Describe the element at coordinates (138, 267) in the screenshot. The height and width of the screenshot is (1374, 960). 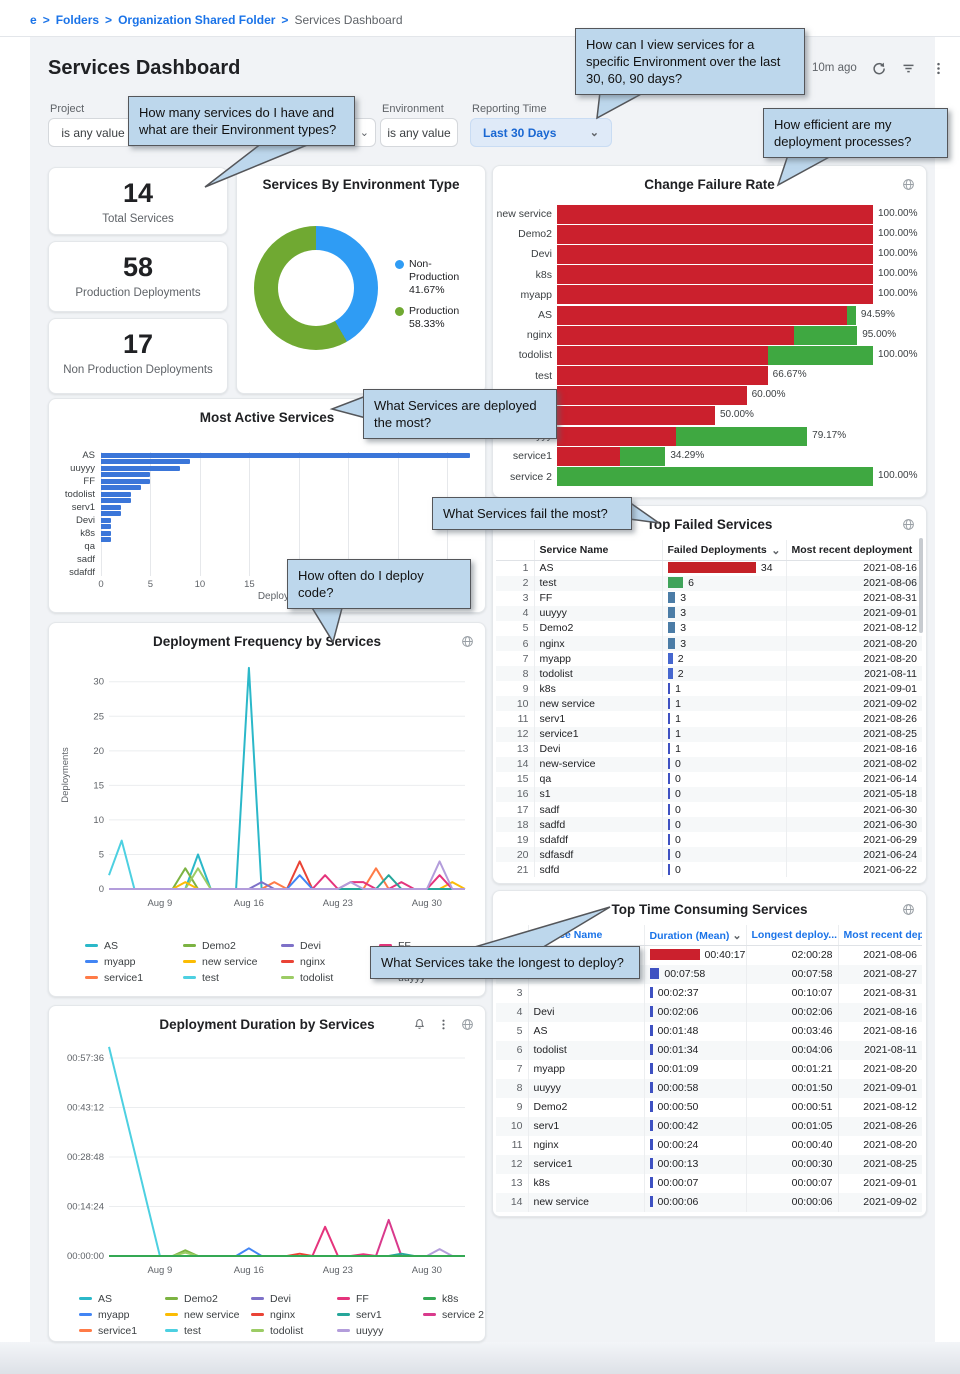
I see `production-deployments-value: 58` at that location.